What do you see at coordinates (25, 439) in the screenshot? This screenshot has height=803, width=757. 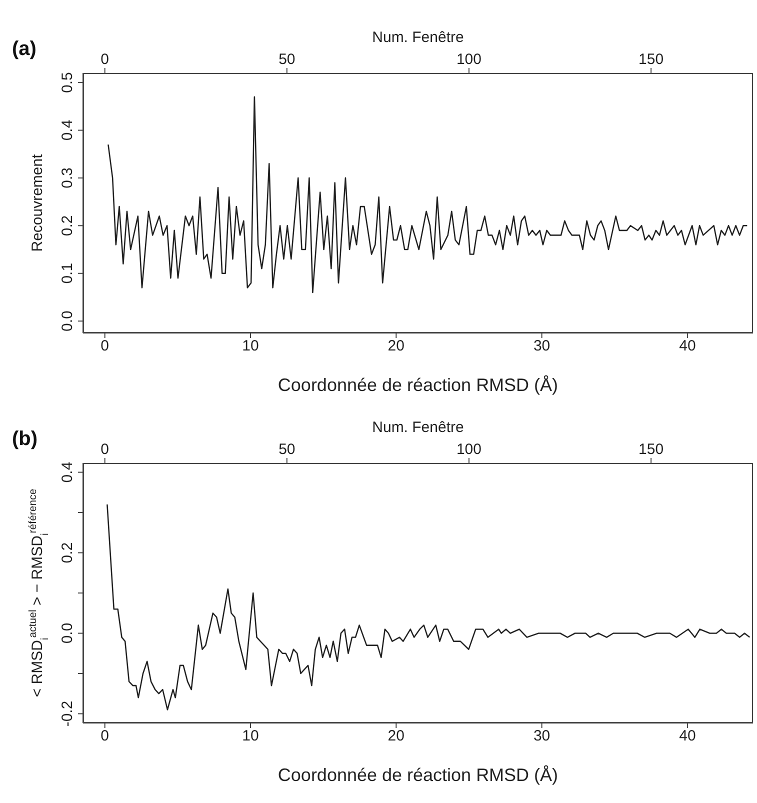 I see `text: (b)` at bounding box center [25, 439].